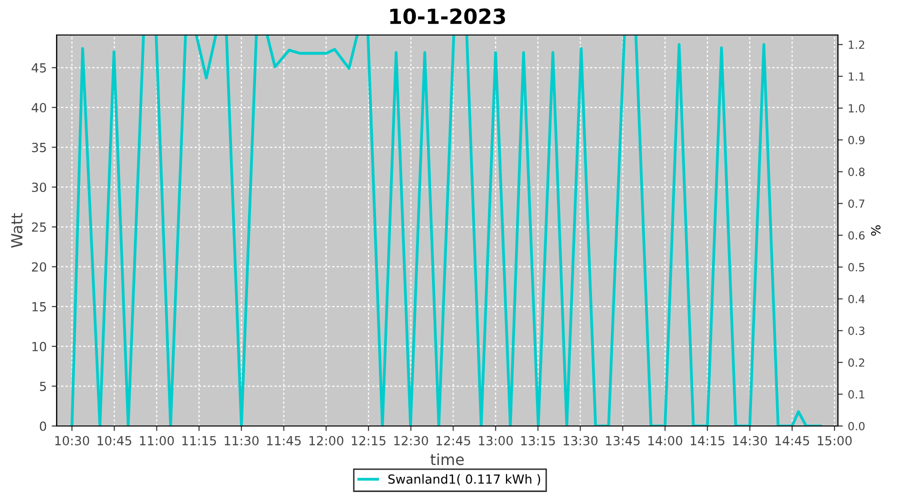 This screenshot has width=900, height=500. Describe the element at coordinates (43, 387) in the screenshot. I see `y-tick-label: 5` at that location.